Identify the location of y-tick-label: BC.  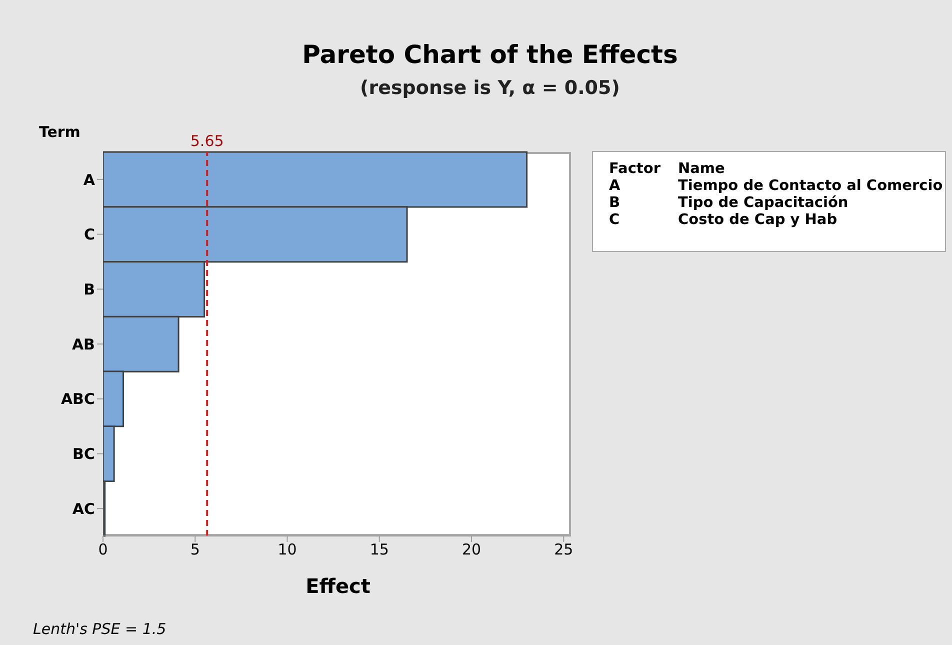
(83, 454).